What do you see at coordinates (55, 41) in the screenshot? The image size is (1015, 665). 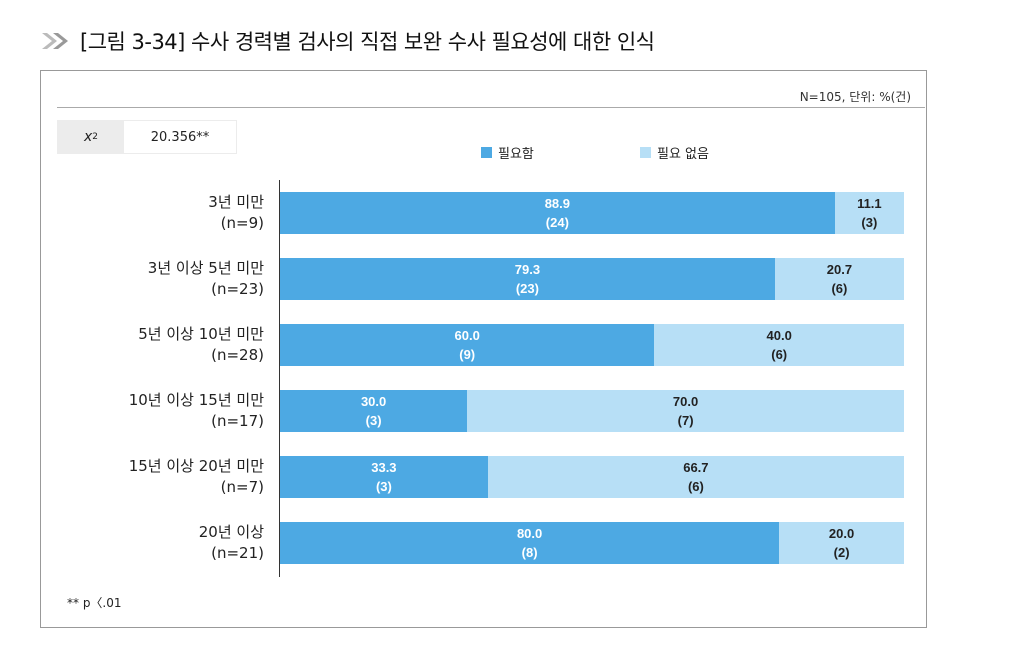 I see `chevron-double-icon` at bounding box center [55, 41].